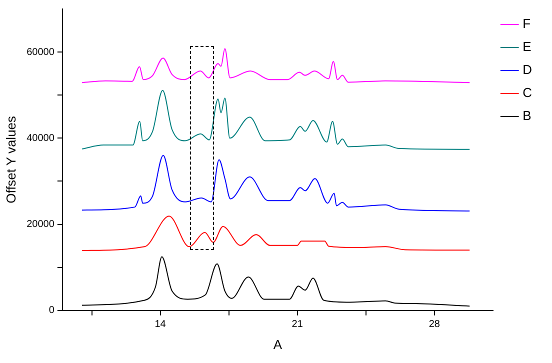 Image resolution: width=552 pixels, height=363 pixels. Describe the element at coordinates (10, 159) in the screenshot. I see `y-axis-title: Offset Y values` at that location.